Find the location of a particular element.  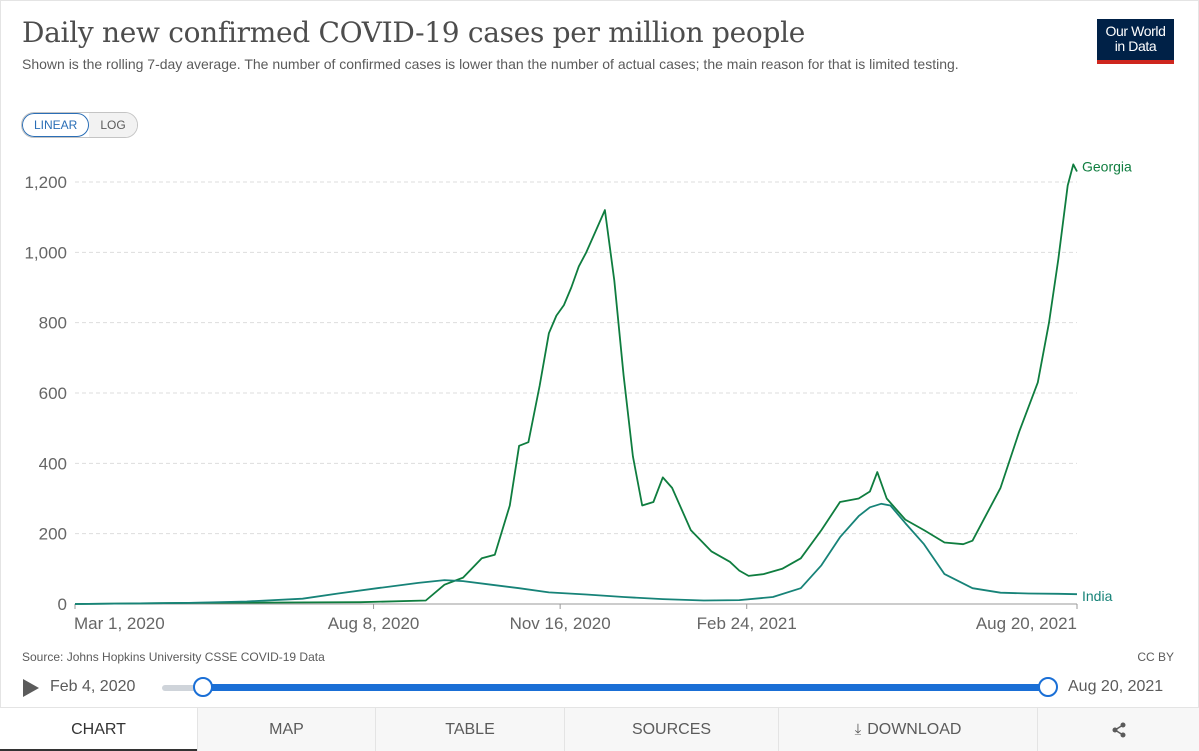

series-line-india is located at coordinates (576, 553).